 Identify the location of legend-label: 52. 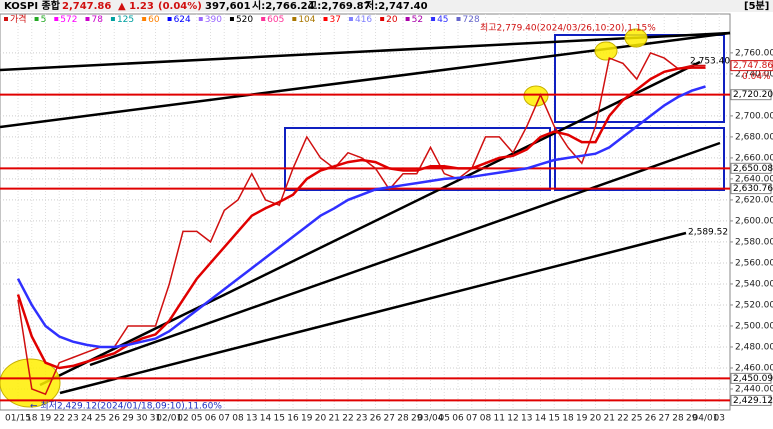
(417, 20).